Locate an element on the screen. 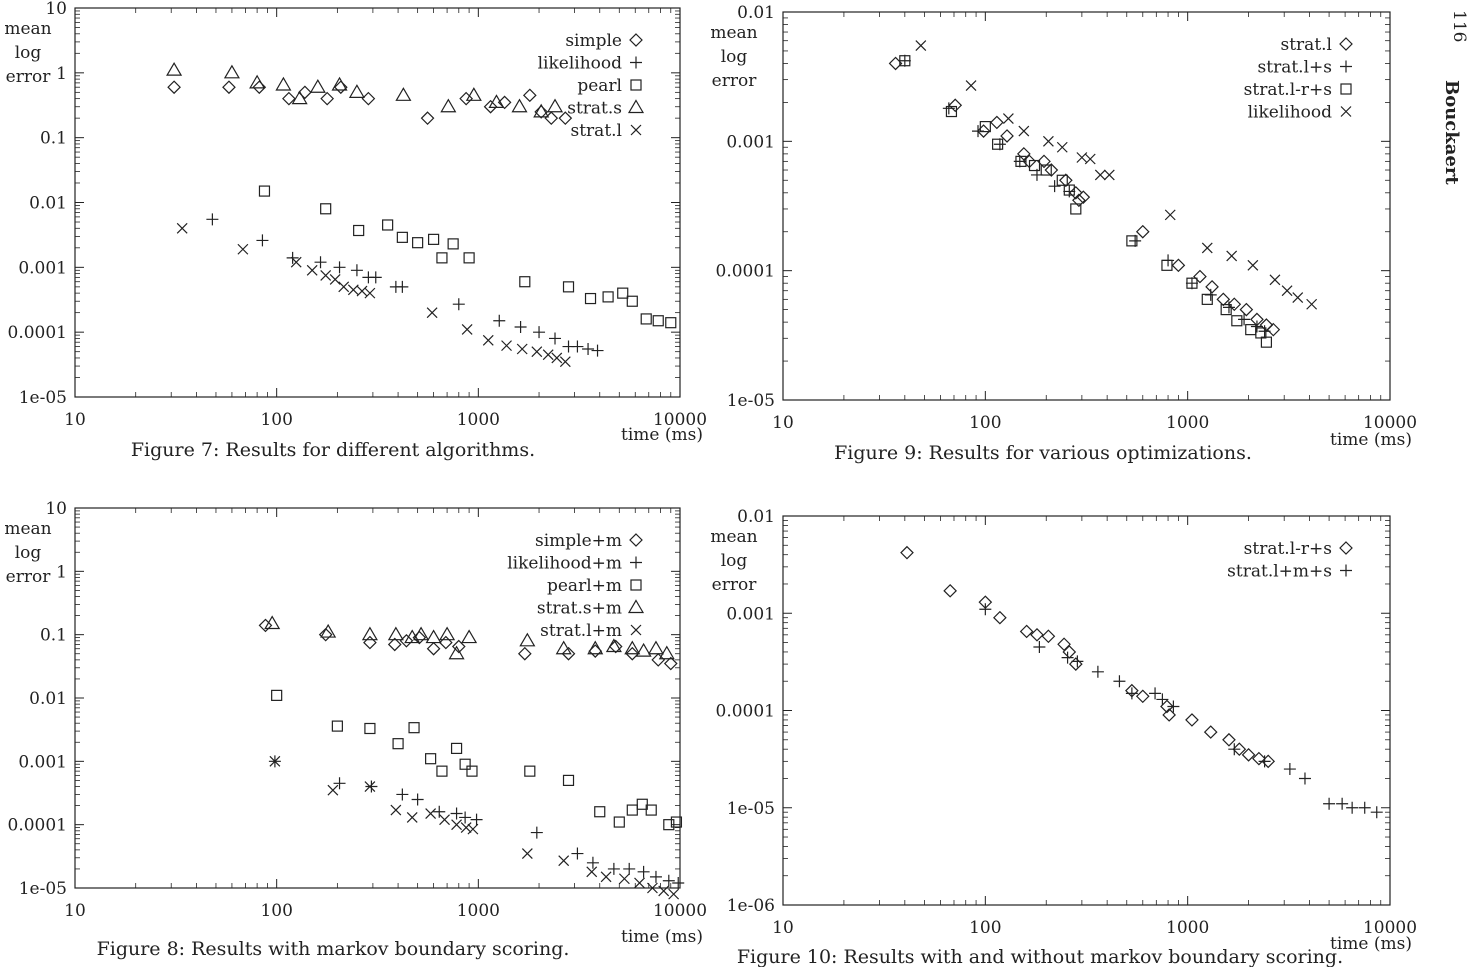  fig10-y-axis-label-line: log is located at coordinates (734, 561).